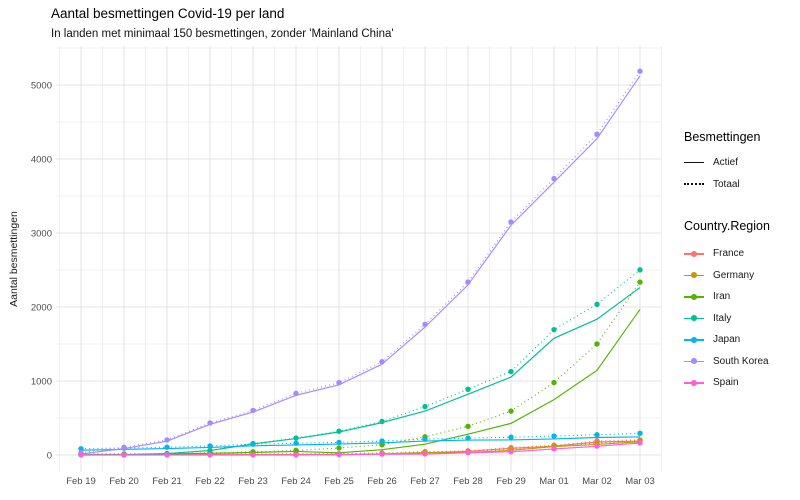  I want to click on legend-item-totaal: Totaal, so click(722, 185).